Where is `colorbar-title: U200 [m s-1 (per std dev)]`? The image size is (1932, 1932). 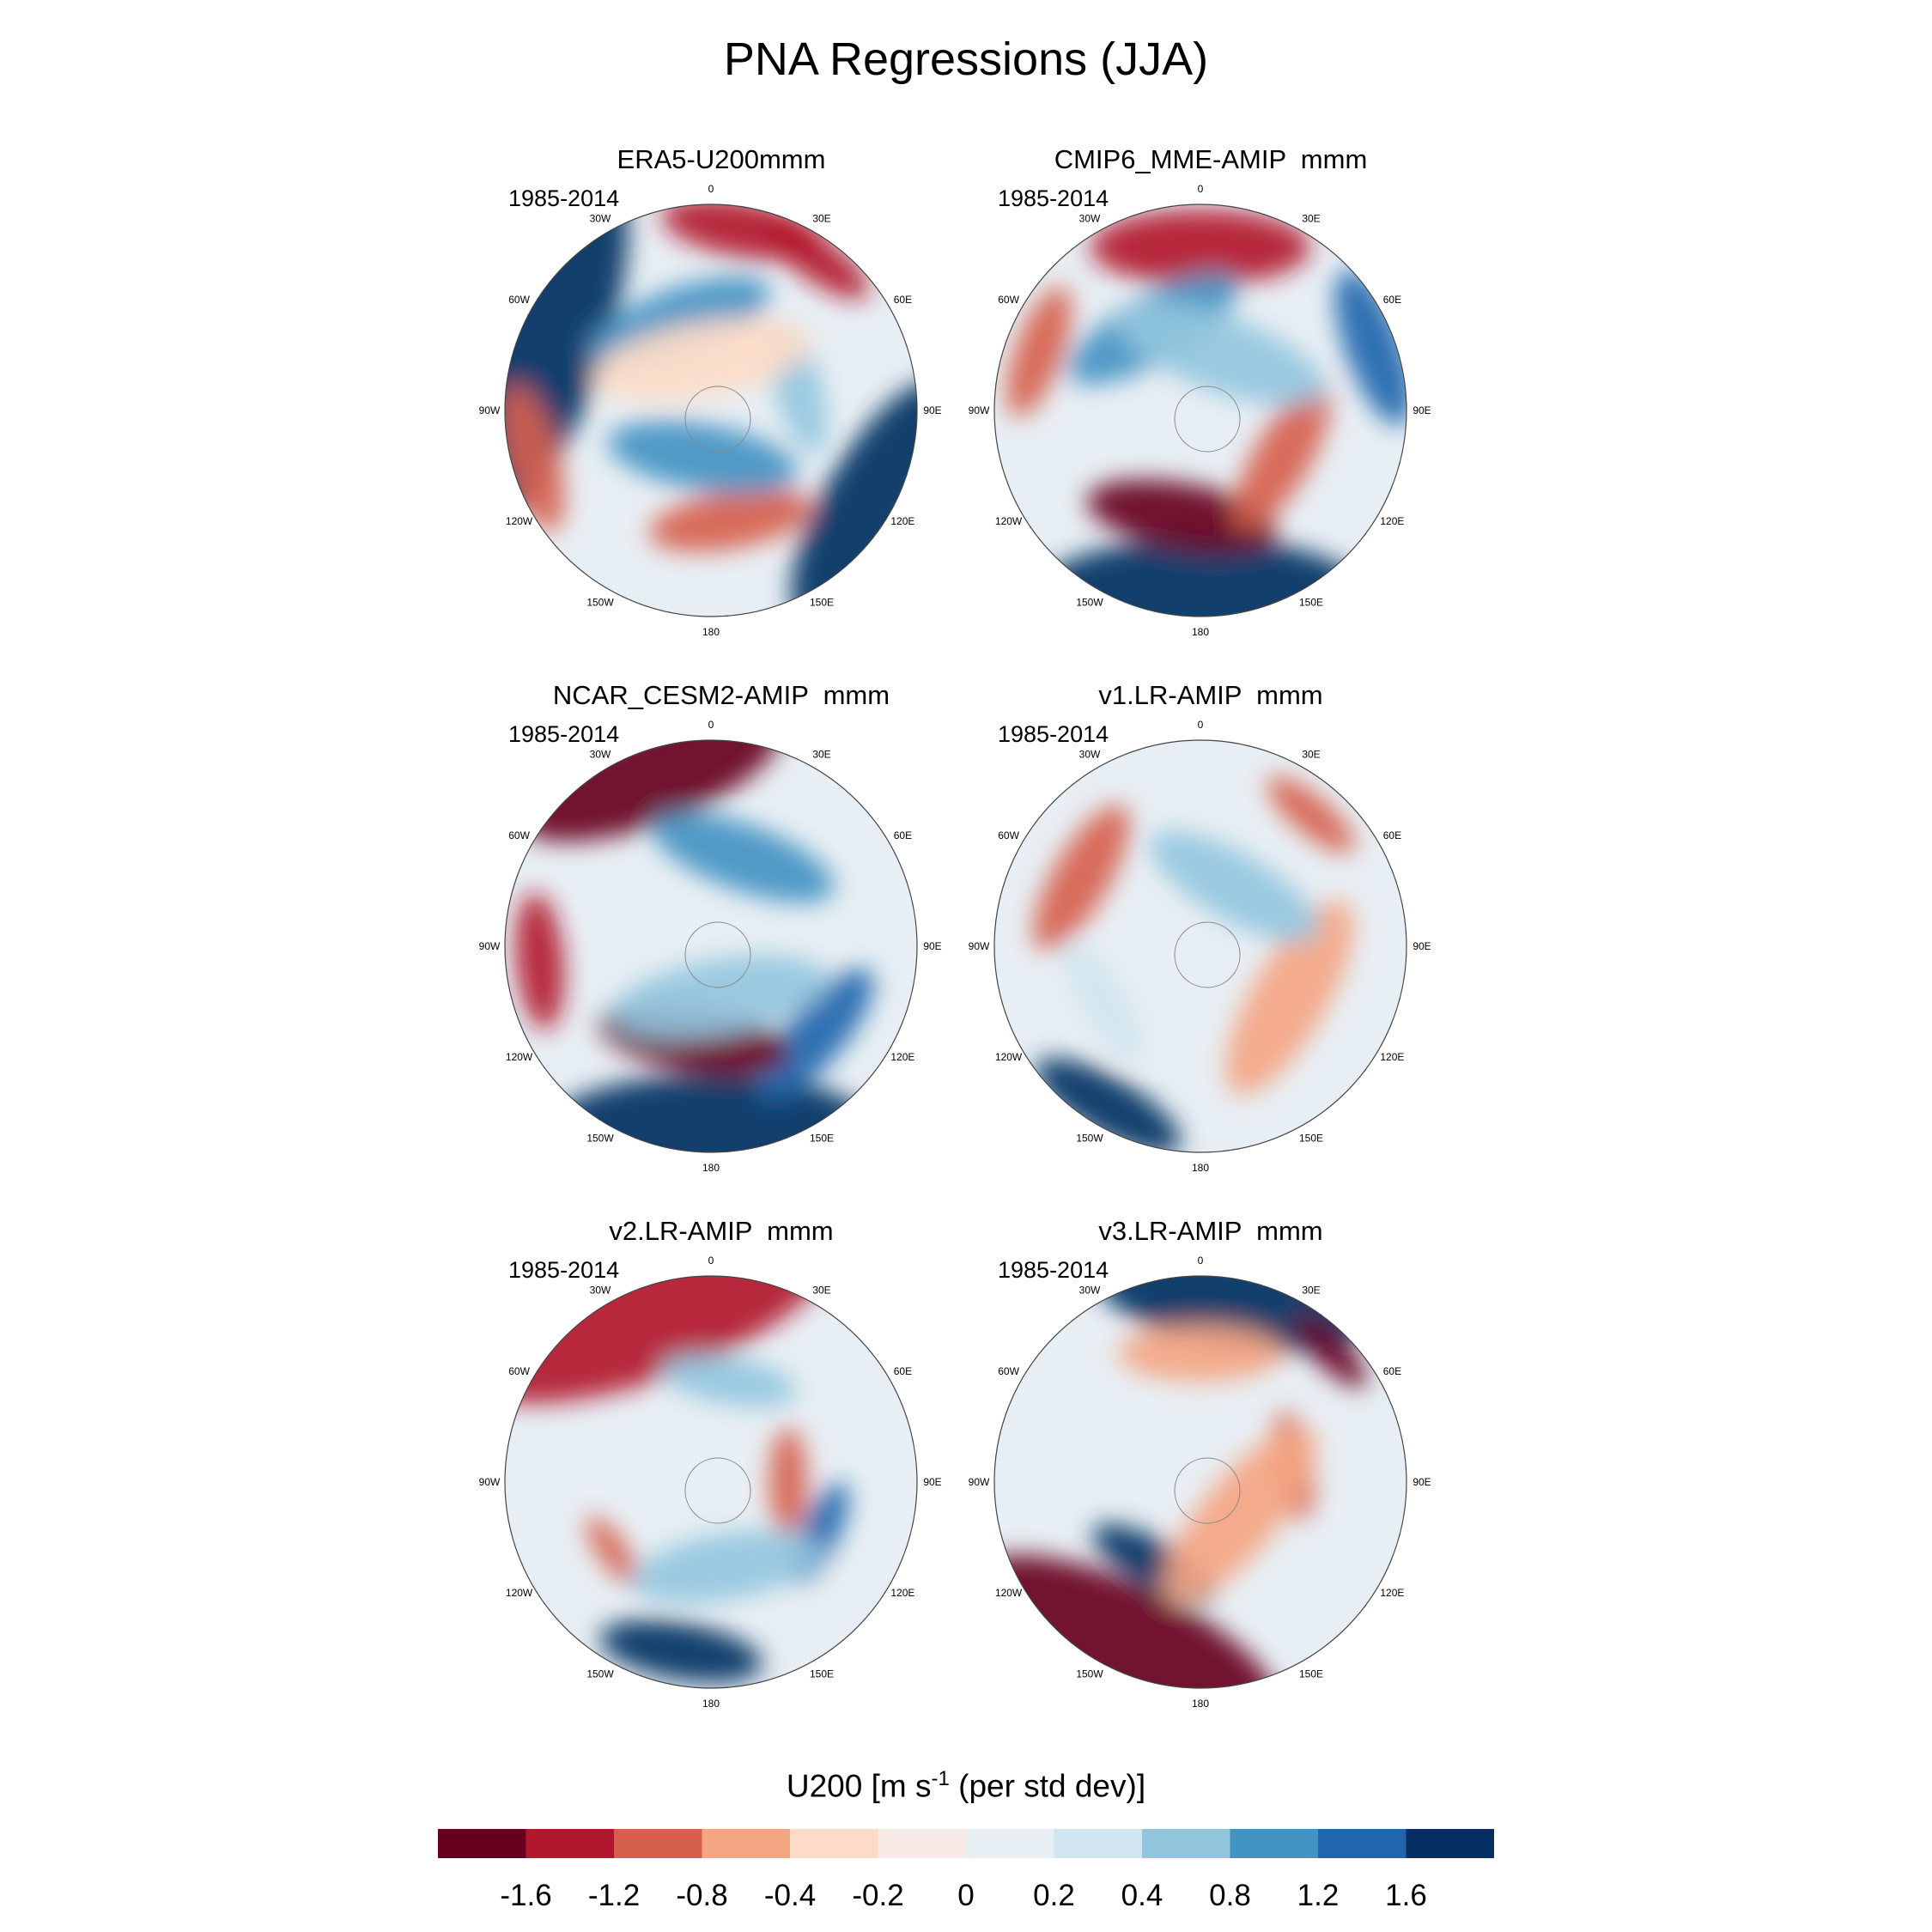
colorbar-title: U200 [m s-1 (per std dev)] is located at coordinates (966, 1785).